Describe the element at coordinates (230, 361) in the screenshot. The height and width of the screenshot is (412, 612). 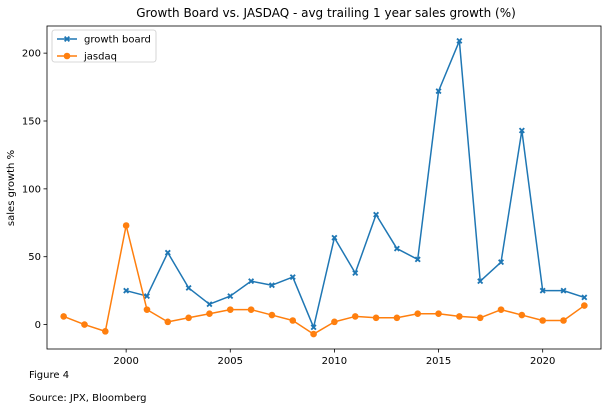
I see `x-tick-label: 2005` at that location.